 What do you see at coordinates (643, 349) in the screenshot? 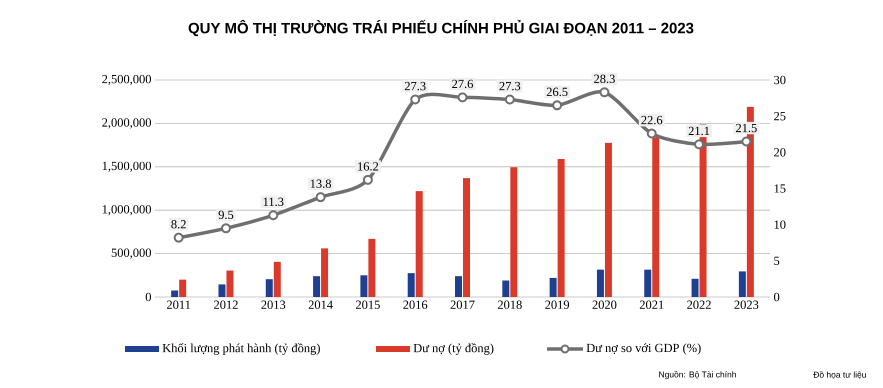
I see `legend-label: Dư nợ so với GDP (%)` at bounding box center [643, 349].